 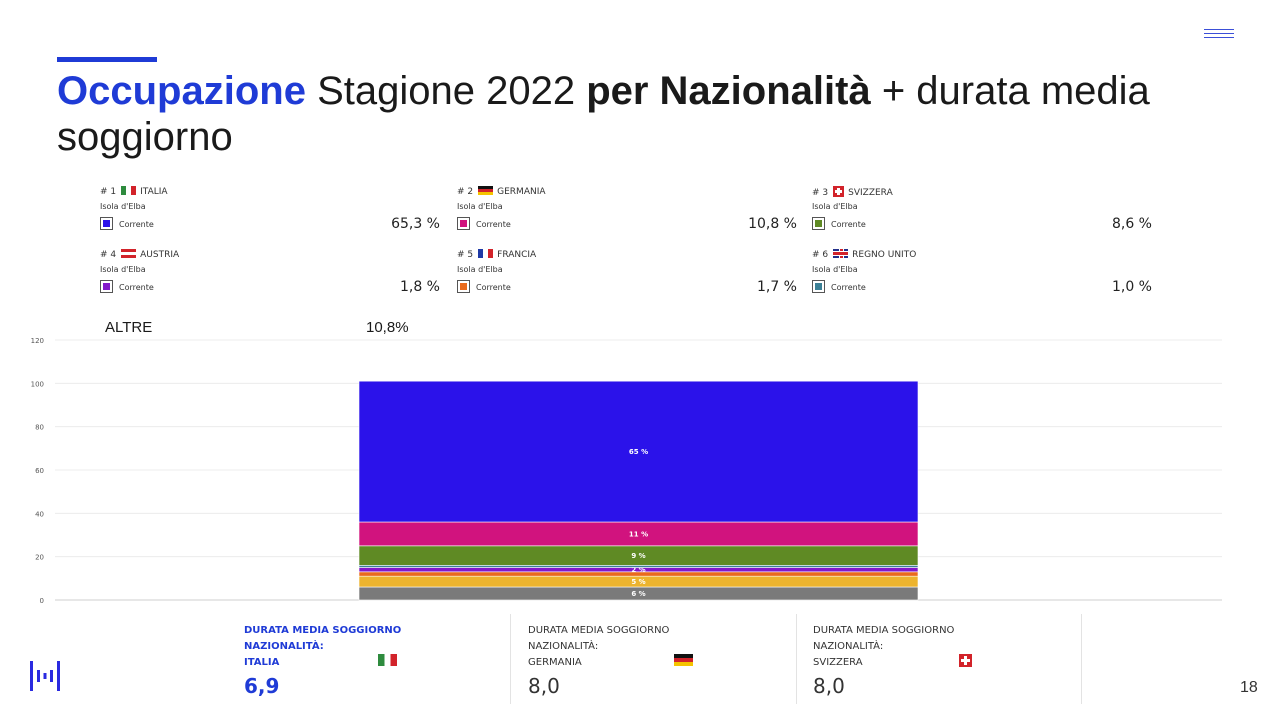 I want to click on page-number: 18, so click(x=1249, y=687).